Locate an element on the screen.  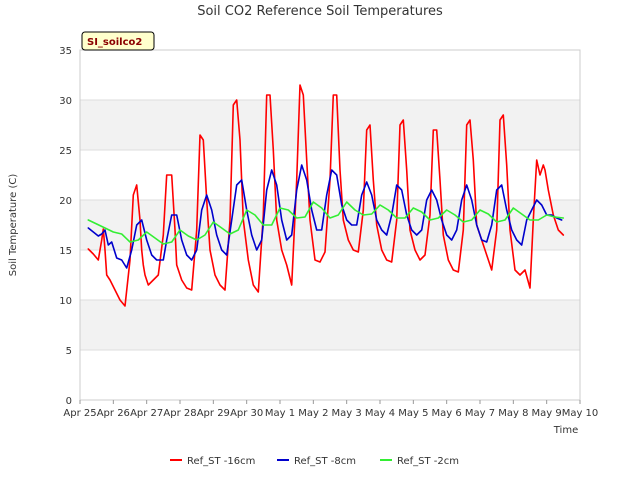
x-tick-label: May 4 is located at coordinates (380, 413).